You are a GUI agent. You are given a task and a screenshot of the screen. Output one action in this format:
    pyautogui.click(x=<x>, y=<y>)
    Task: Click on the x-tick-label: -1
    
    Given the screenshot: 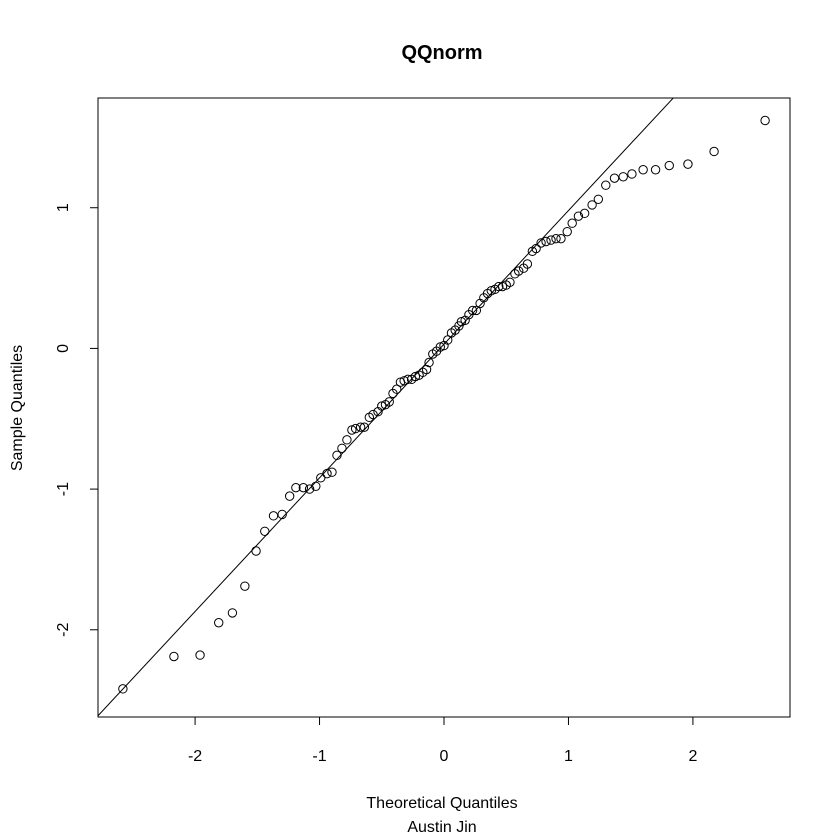 What is the action you would take?
    pyautogui.click(x=319, y=756)
    